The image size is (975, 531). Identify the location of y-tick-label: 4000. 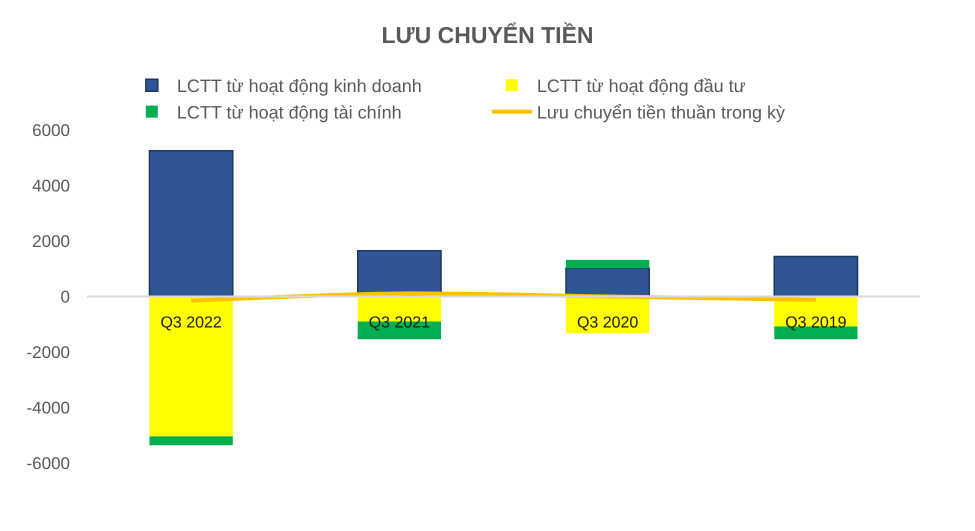
(51, 186).